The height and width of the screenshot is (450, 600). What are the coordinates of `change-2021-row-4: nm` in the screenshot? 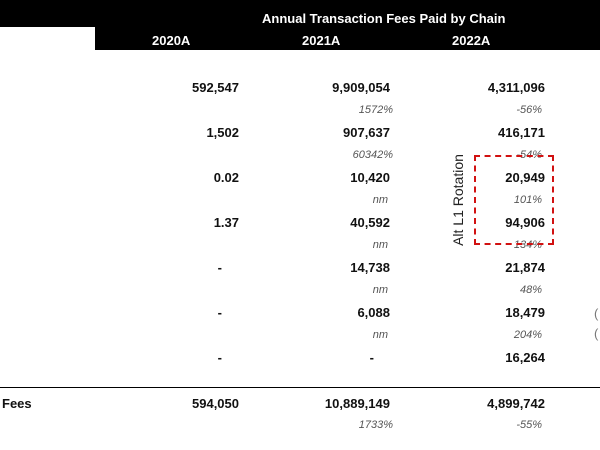 It's located at (380, 290).